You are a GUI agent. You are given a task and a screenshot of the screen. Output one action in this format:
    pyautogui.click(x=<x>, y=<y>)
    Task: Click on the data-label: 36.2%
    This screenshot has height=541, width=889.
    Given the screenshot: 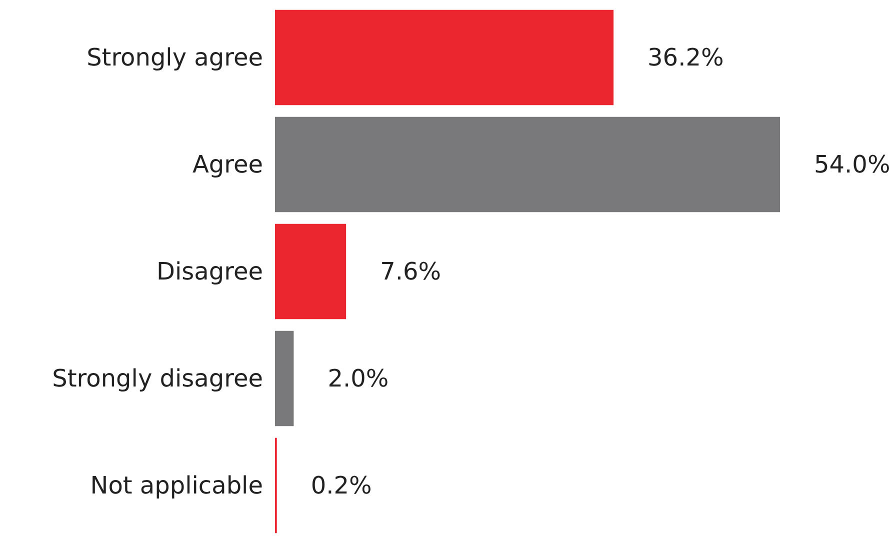 What is the action you would take?
    pyautogui.click(x=686, y=58)
    